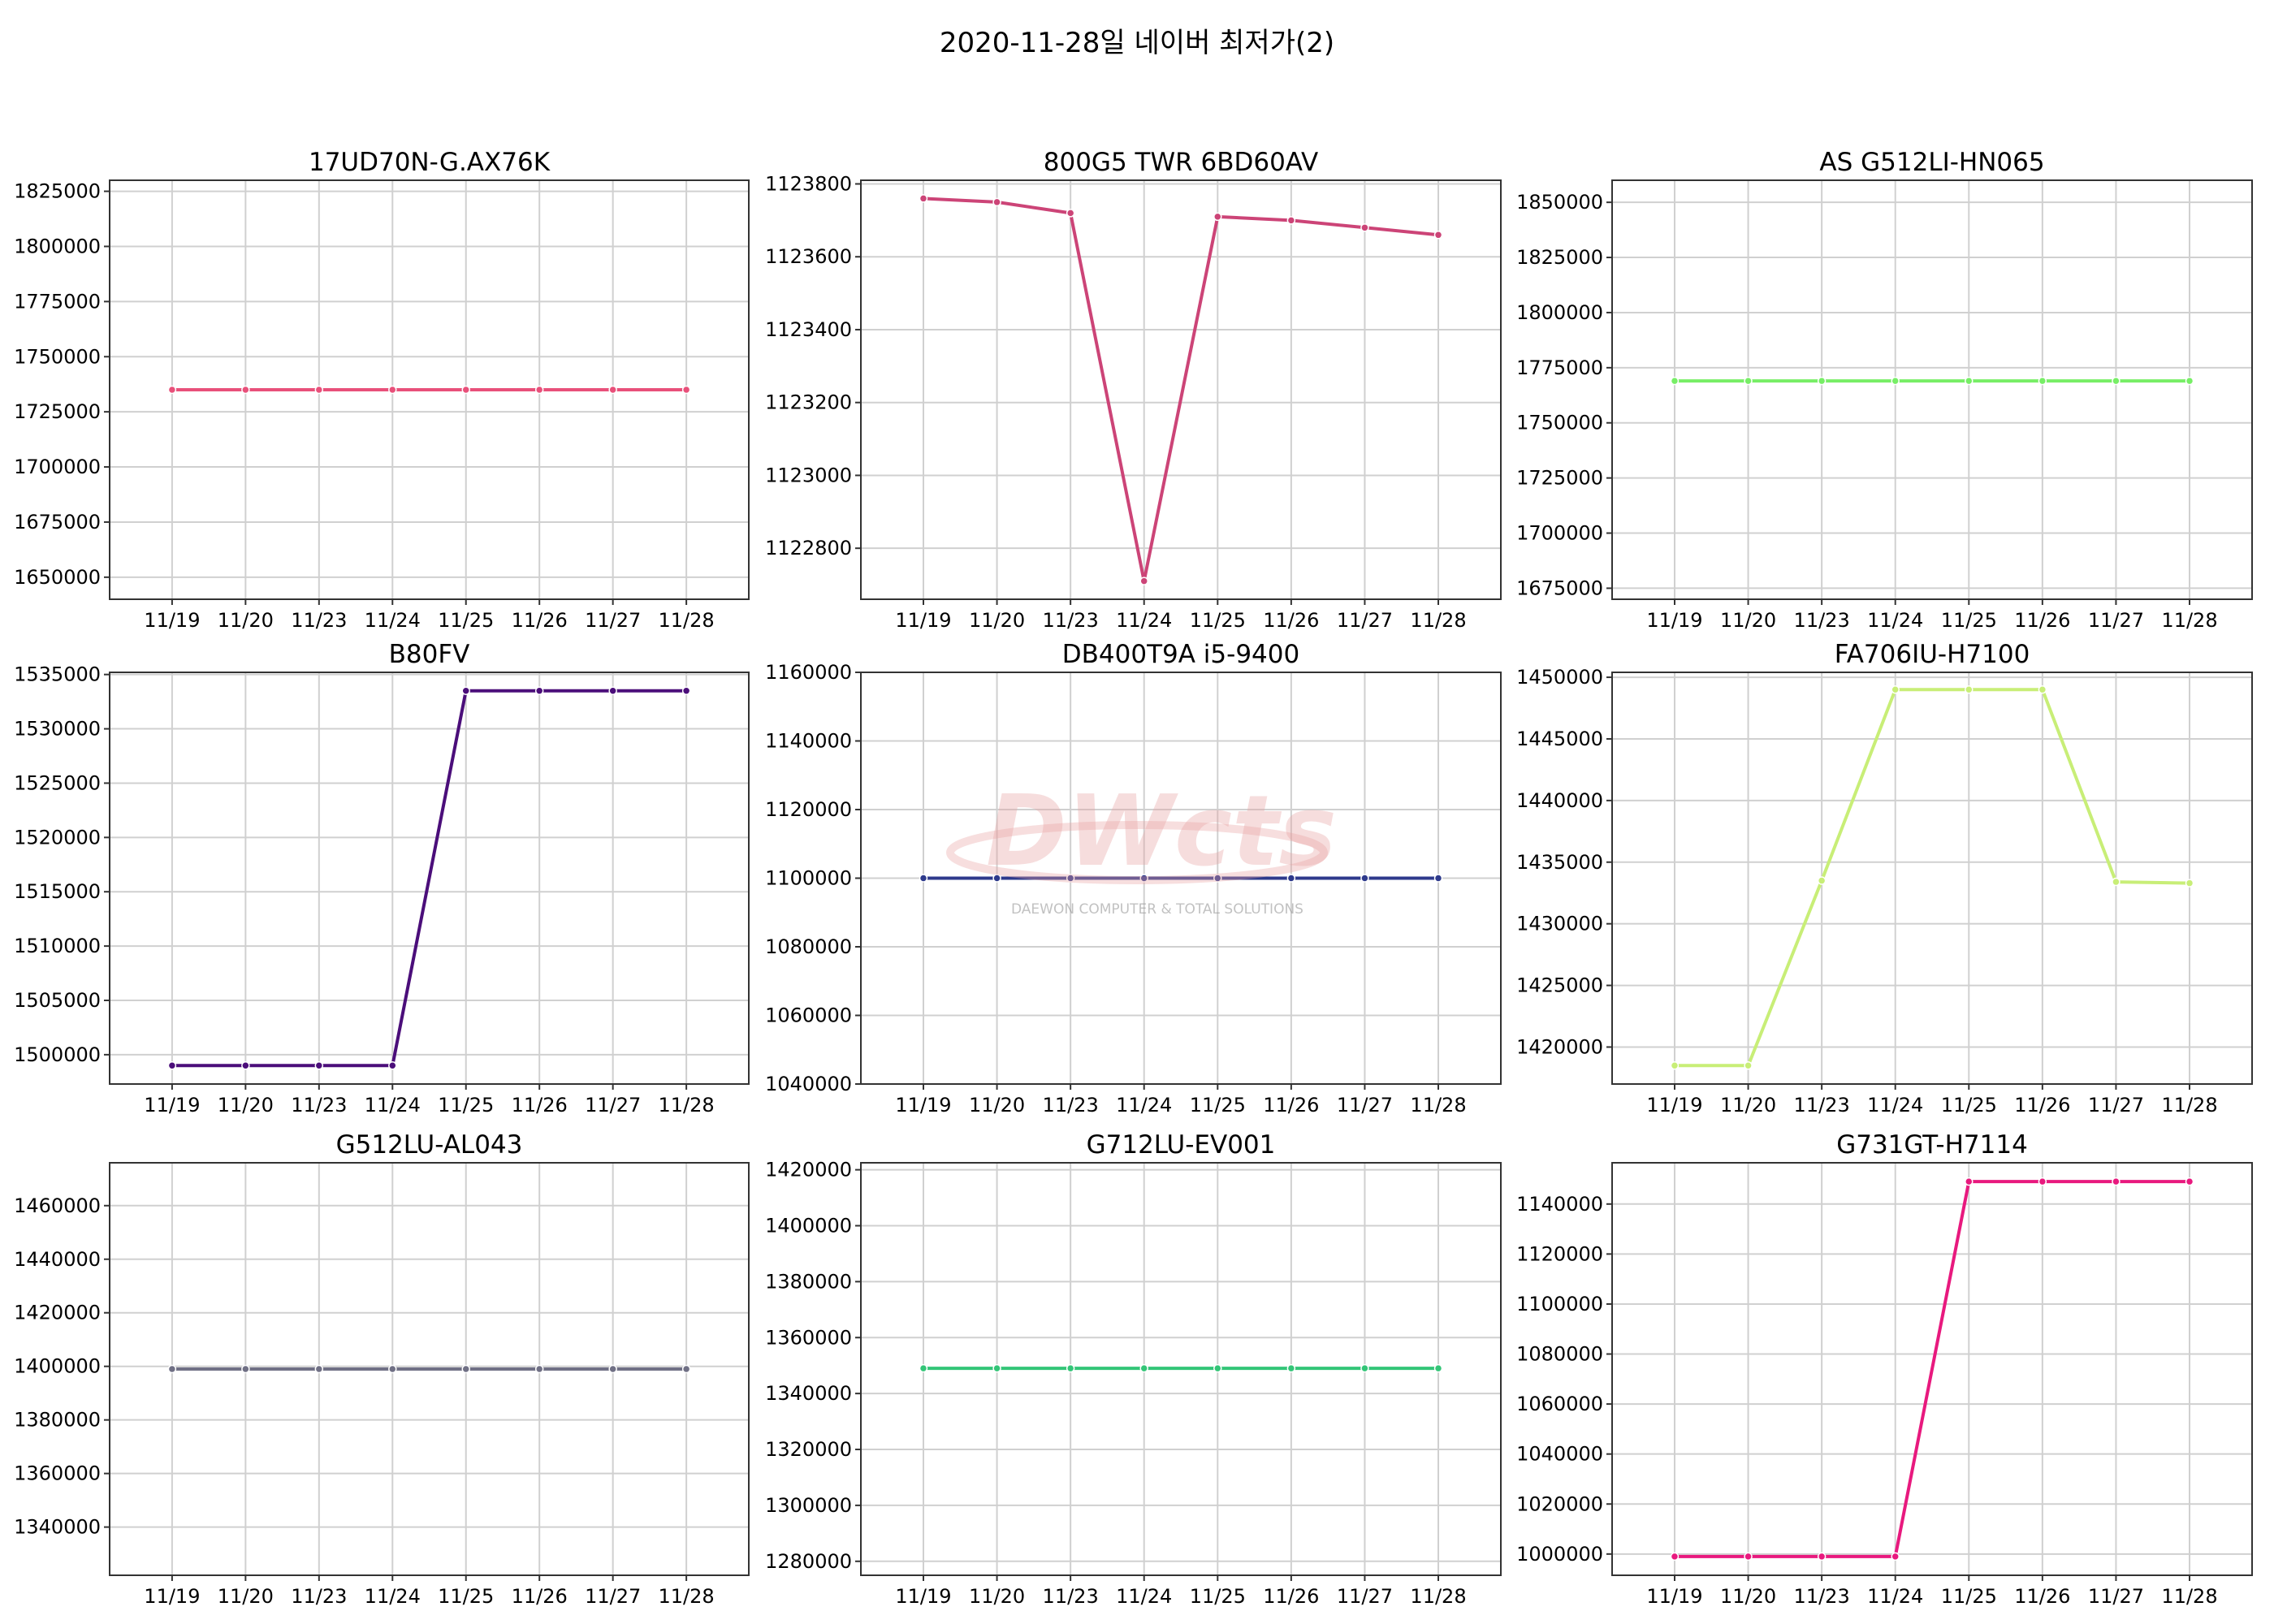  Describe the element at coordinates (809, 548) in the screenshot. I see `y-tick-label: 1122800` at that location.